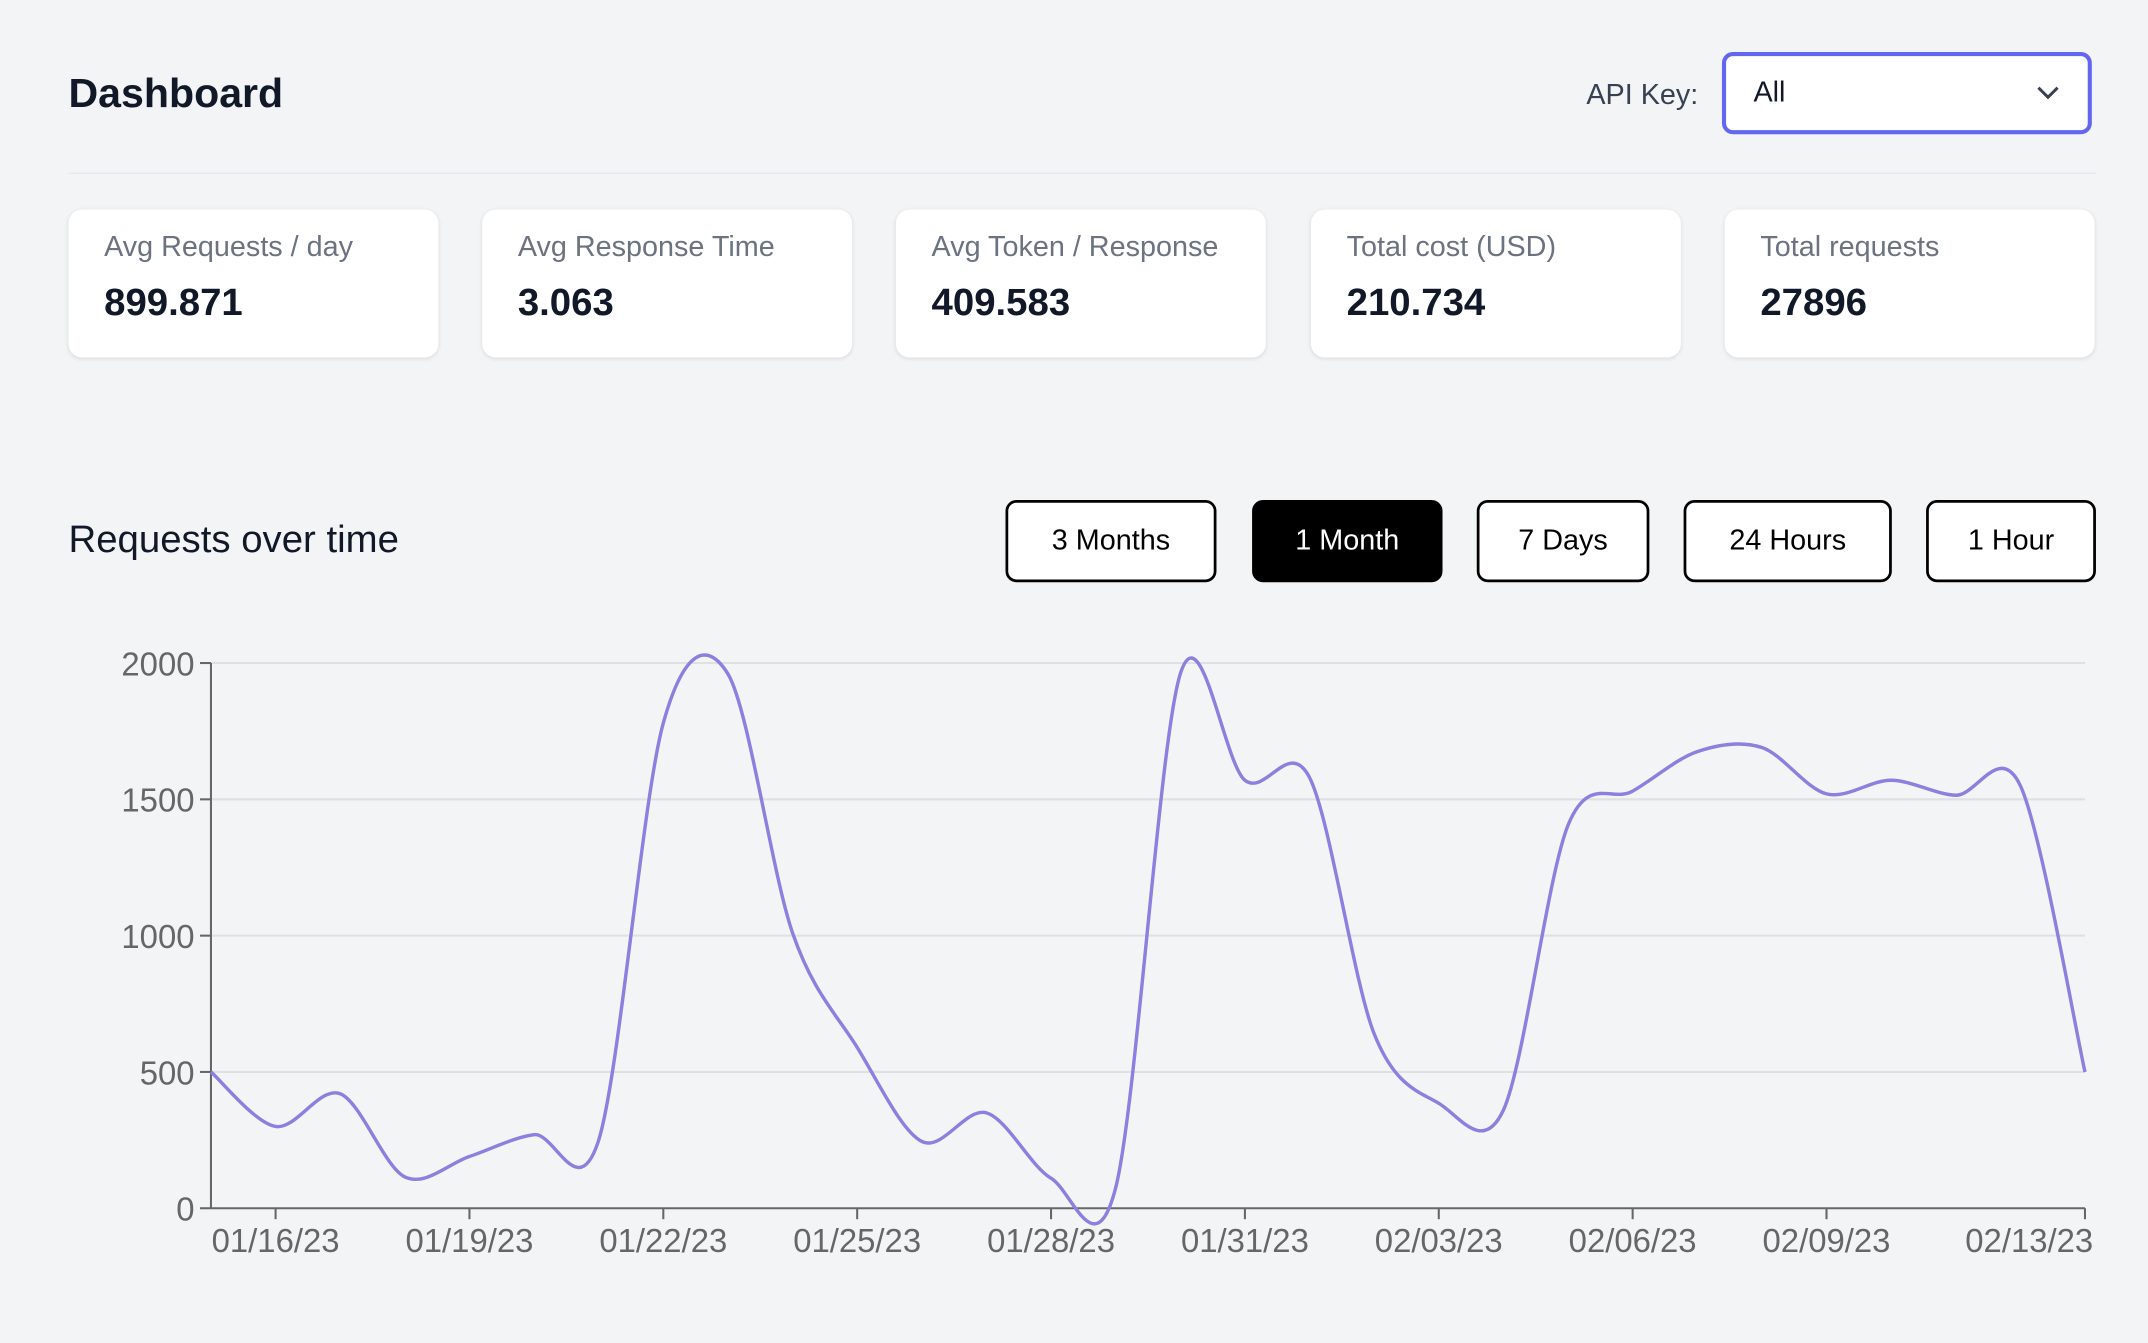 This screenshot has width=2148, height=1343. Describe the element at coordinates (1769, 92) in the screenshot. I see `api-key-value: All` at that location.